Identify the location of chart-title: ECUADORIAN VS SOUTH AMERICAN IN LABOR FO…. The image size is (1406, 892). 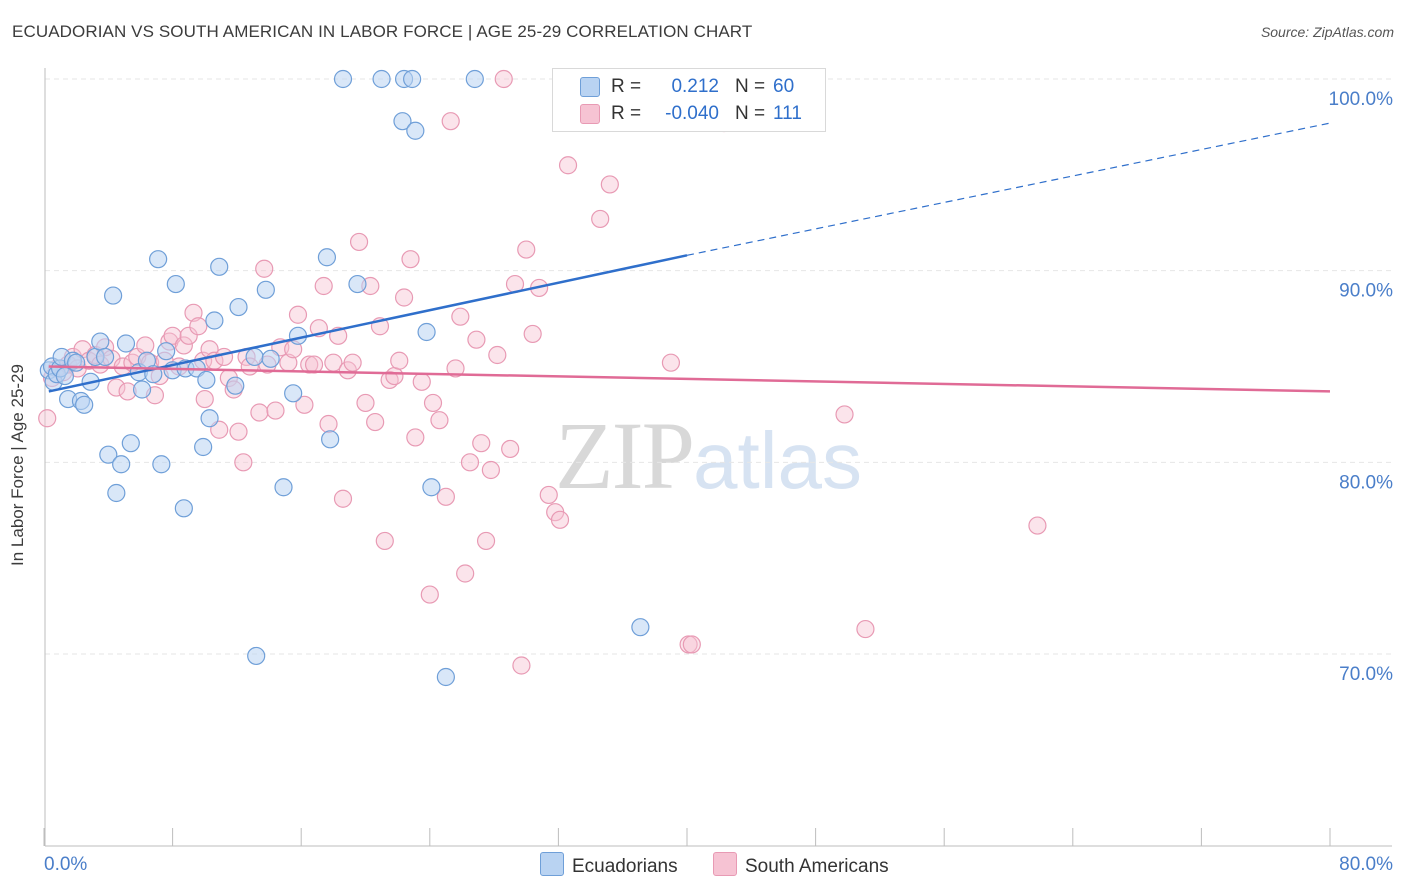
(382, 31).